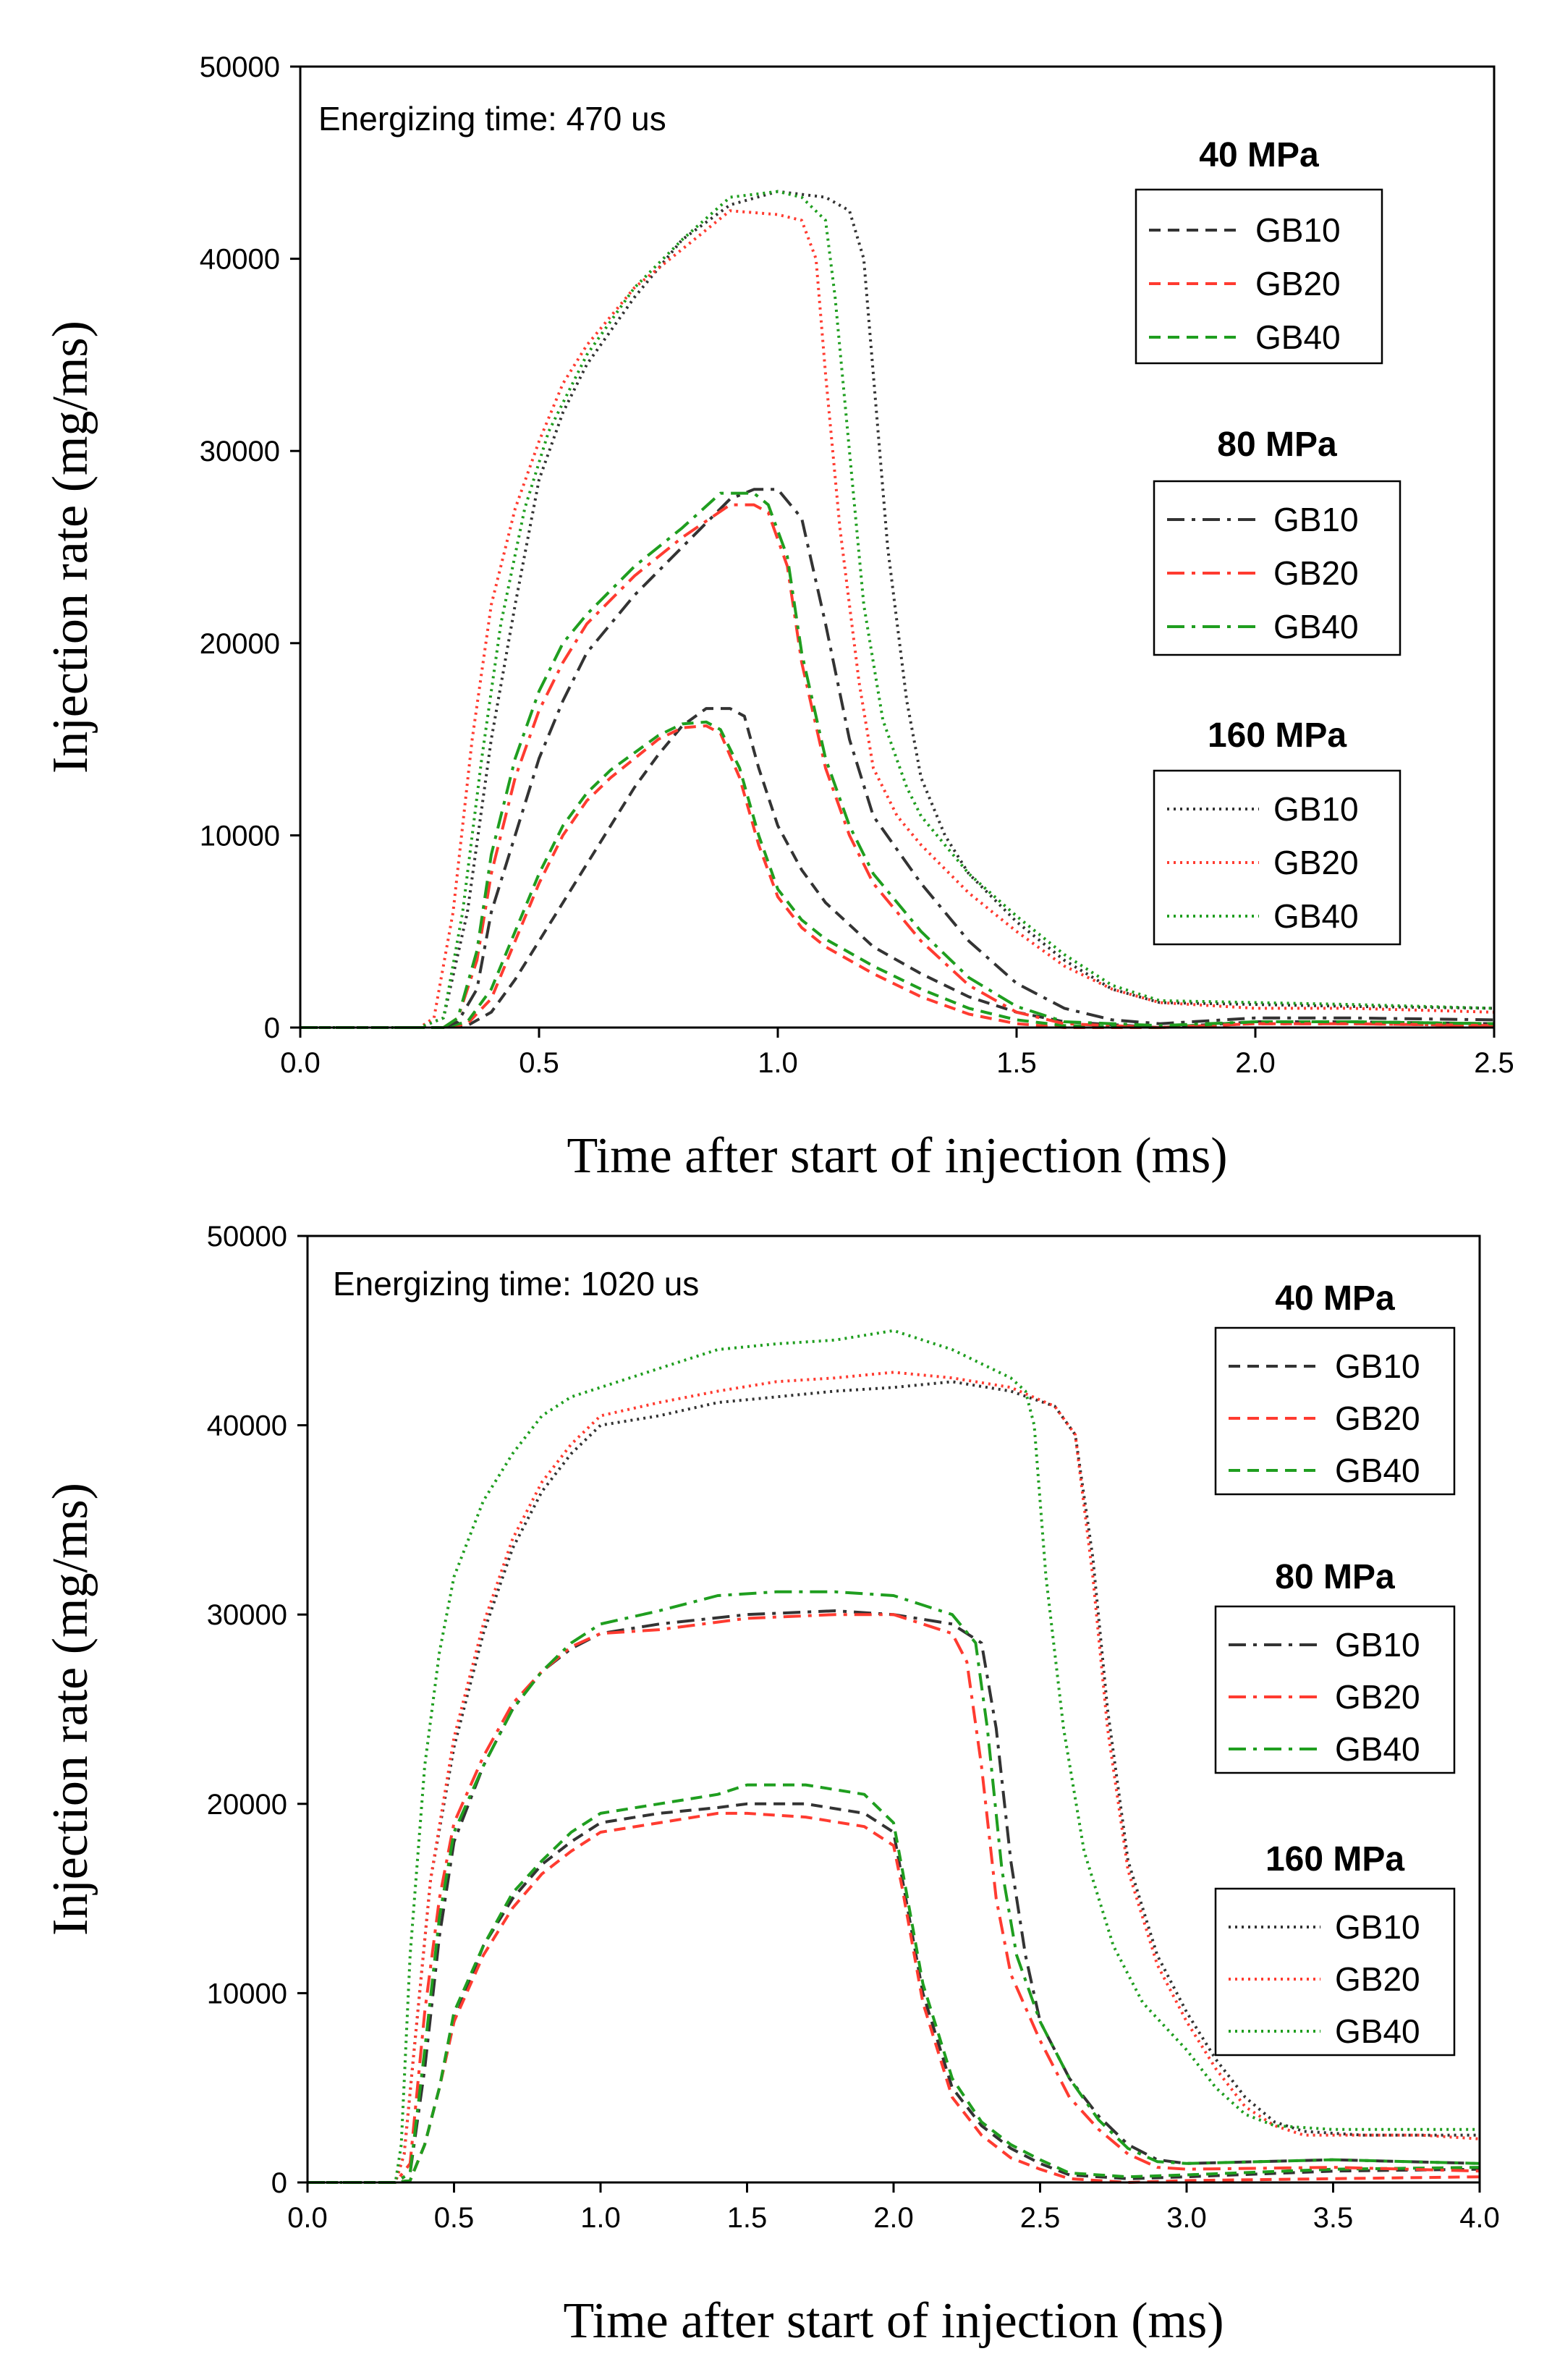 Image resolution: width=1552 pixels, height=2380 pixels. What do you see at coordinates (1186, 2218) in the screenshot?
I see `x-tick-label: 3.0` at bounding box center [1186, 2218].